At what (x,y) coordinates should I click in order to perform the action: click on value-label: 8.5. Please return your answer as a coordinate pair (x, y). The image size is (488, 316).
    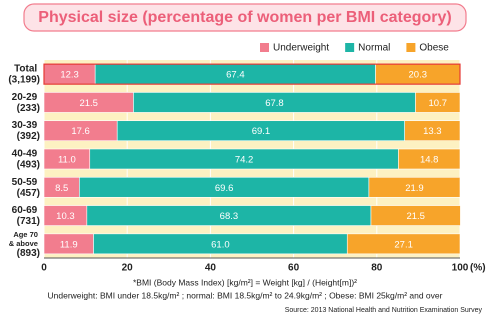
    Looking at the image, I should click on (61, 188).